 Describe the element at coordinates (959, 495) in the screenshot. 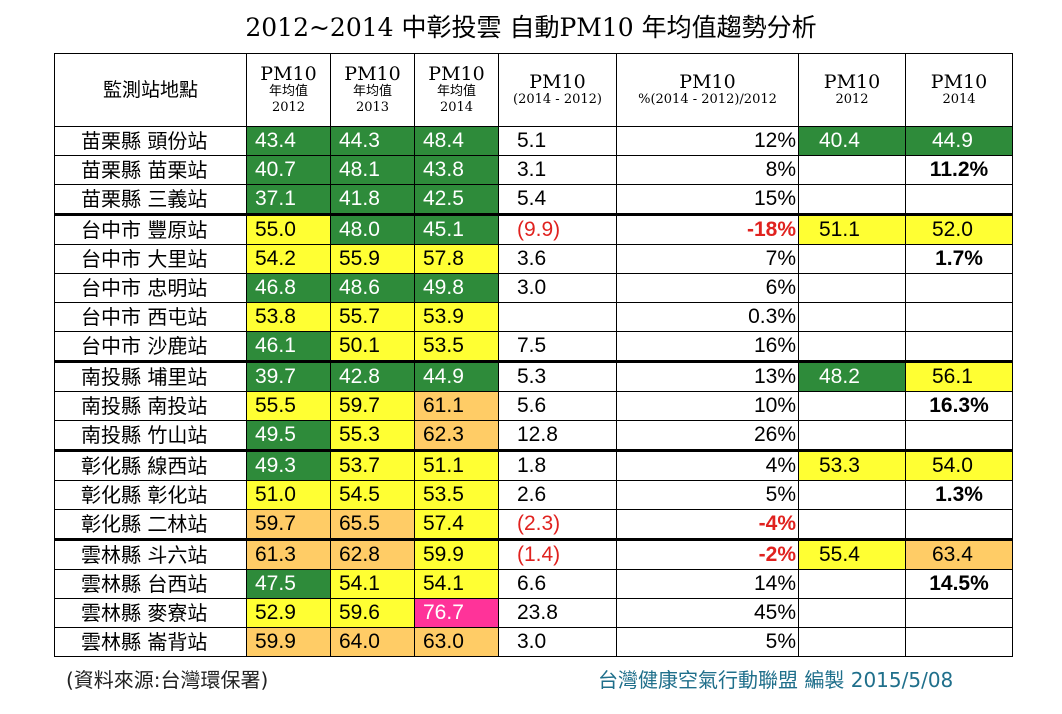

I see `region-avg-2014-cell: 1.3%` at that location.